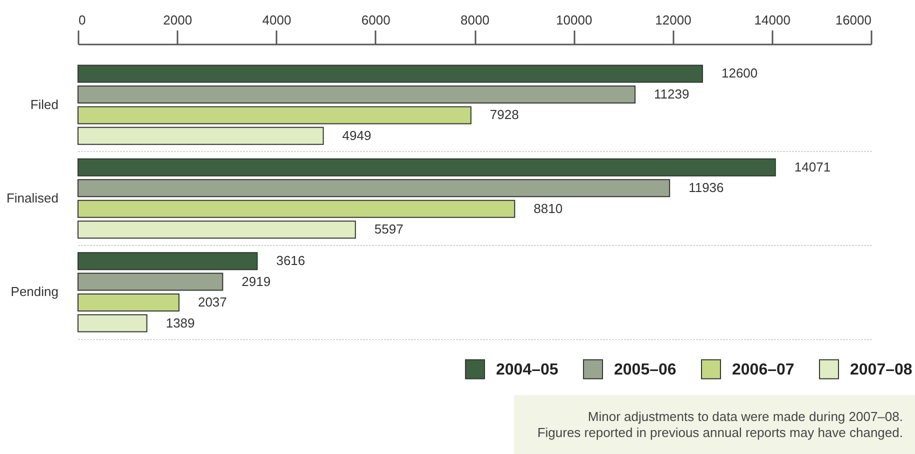 Image resolution: width=915 pixels, height=454 pixels. Describe the element at coordinates (881, 369) in the screenshot. I see `legend-label: 2007–08` at that location.